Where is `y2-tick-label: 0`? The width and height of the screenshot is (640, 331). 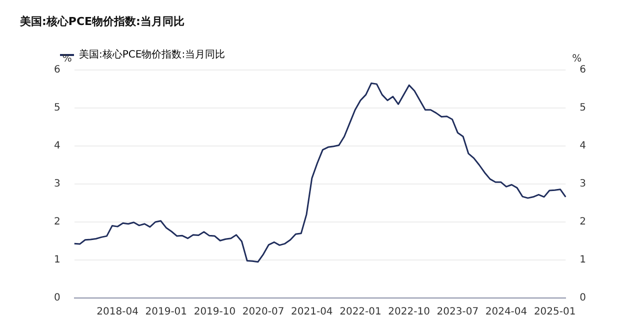
y2-tick-label: 0 is located at coordinates (583, 298).